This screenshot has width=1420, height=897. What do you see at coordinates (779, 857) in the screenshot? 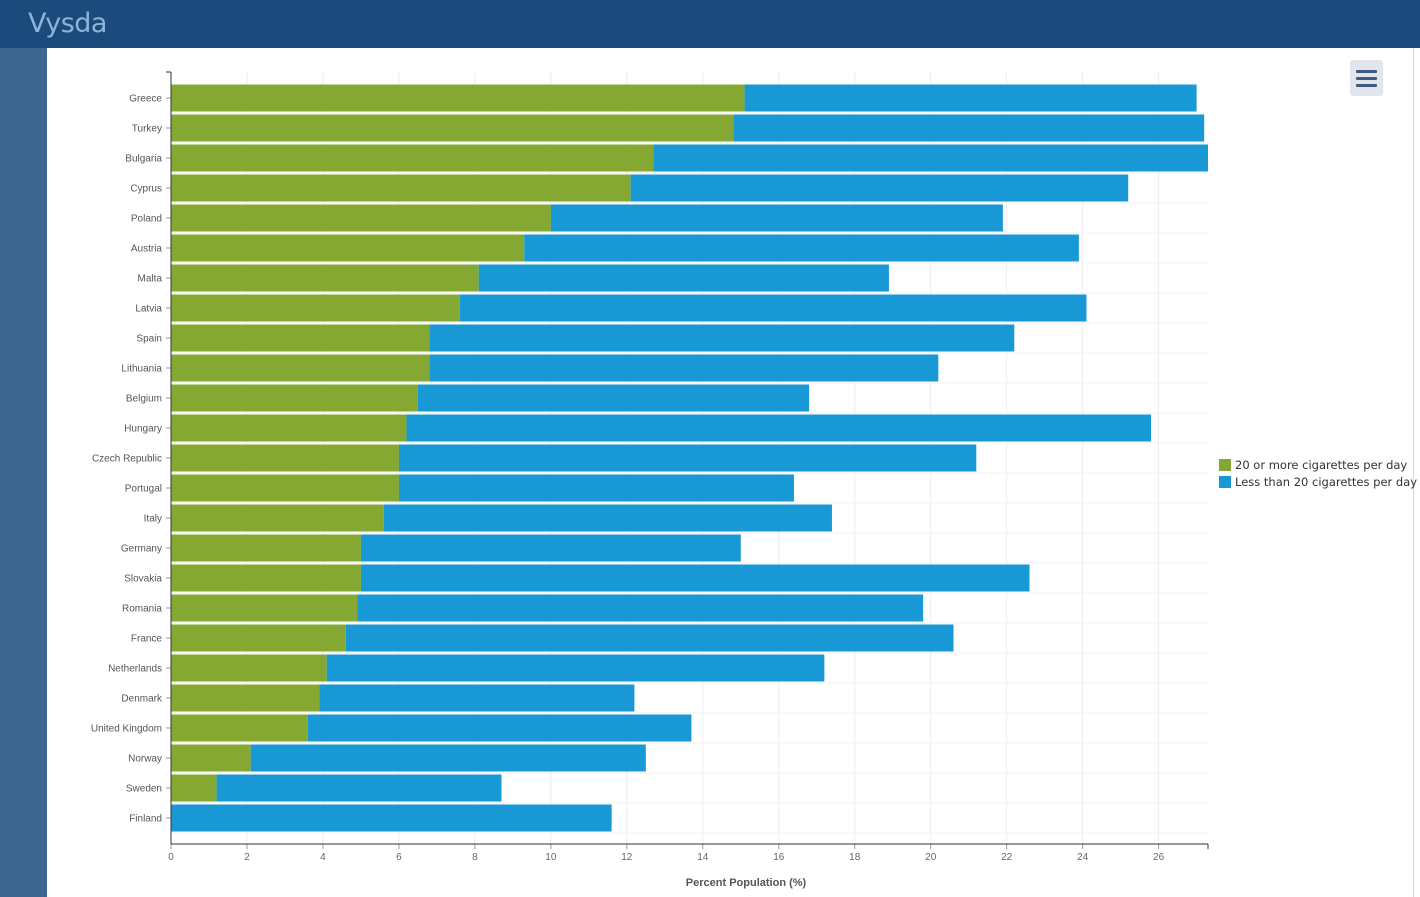
I see `x-tick-label: 16` at bounding box center [779, 857].